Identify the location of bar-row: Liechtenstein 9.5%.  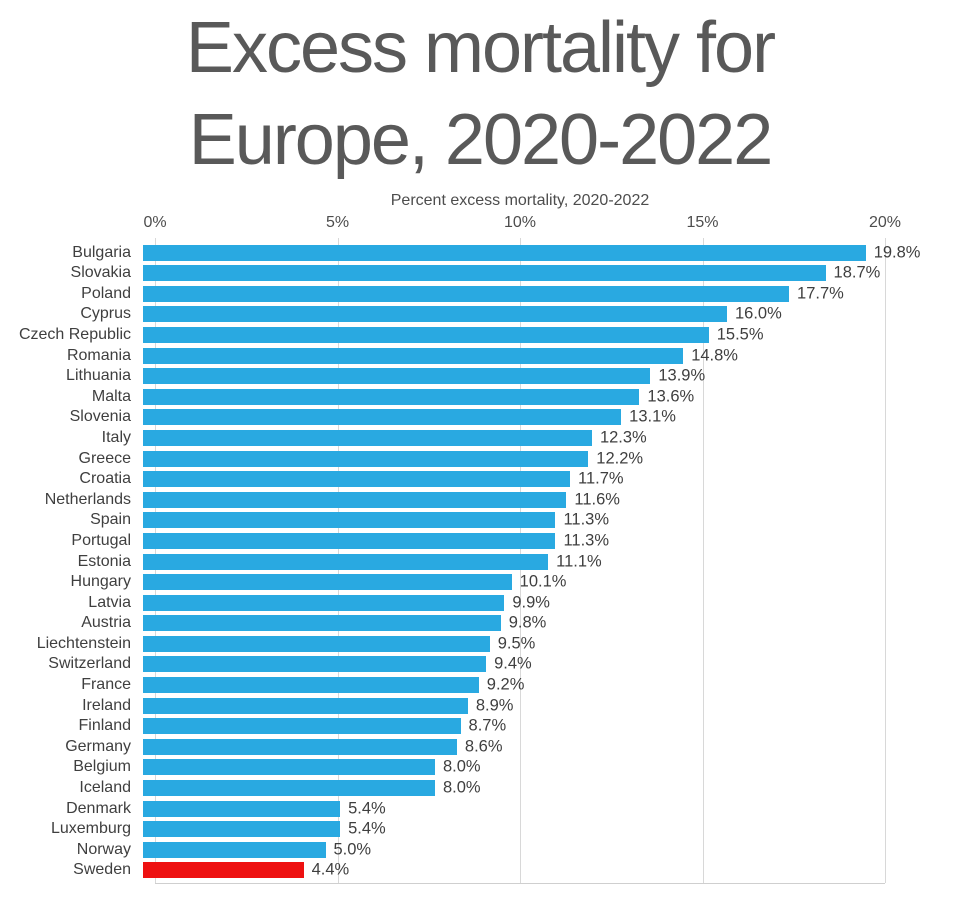
(480, 644).